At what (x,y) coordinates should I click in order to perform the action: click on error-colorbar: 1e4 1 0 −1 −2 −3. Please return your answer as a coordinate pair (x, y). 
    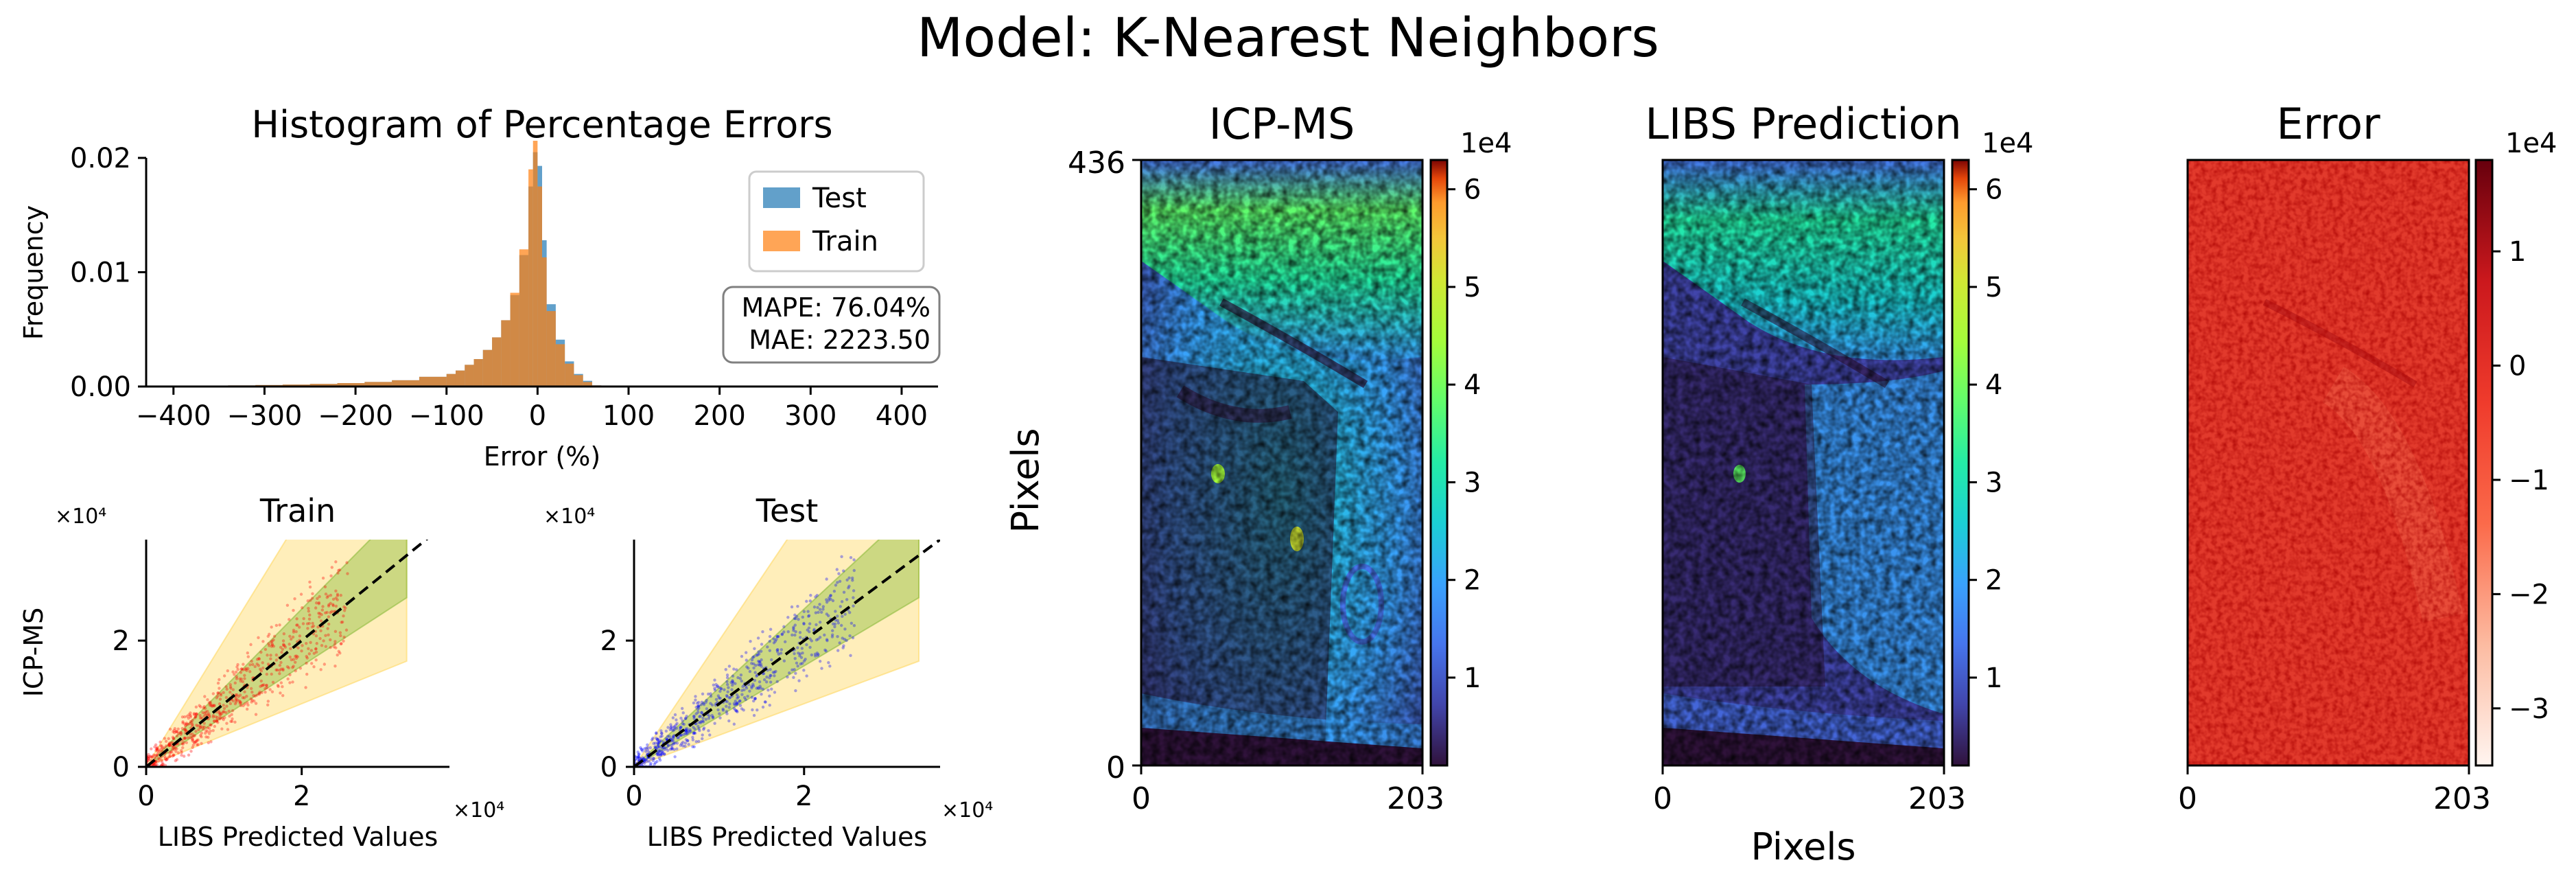
    Looking at the image, I should click on (2515, 447).